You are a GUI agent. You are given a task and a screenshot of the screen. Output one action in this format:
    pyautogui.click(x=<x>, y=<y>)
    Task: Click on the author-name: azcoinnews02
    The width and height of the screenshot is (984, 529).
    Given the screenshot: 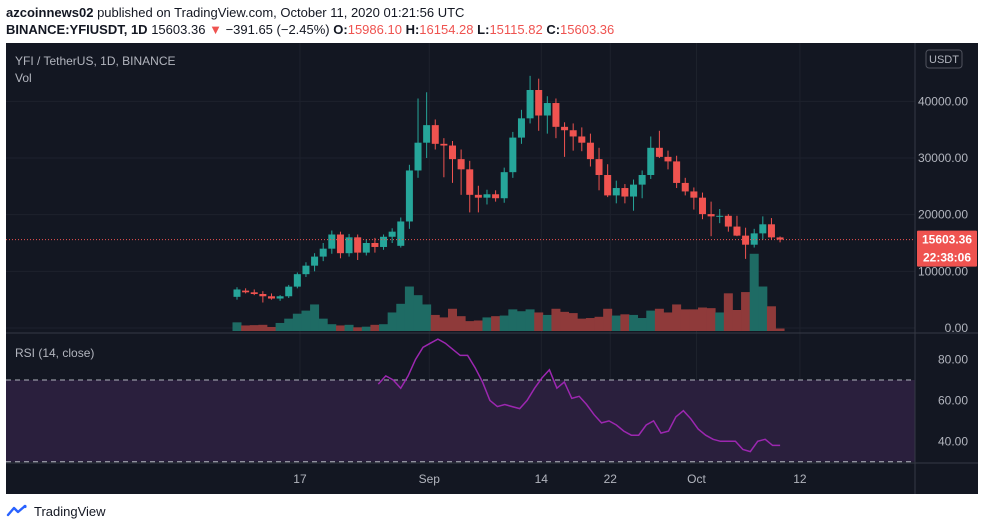 What is the action you would take?
    pyautogui.click(x=50, y=12)
    